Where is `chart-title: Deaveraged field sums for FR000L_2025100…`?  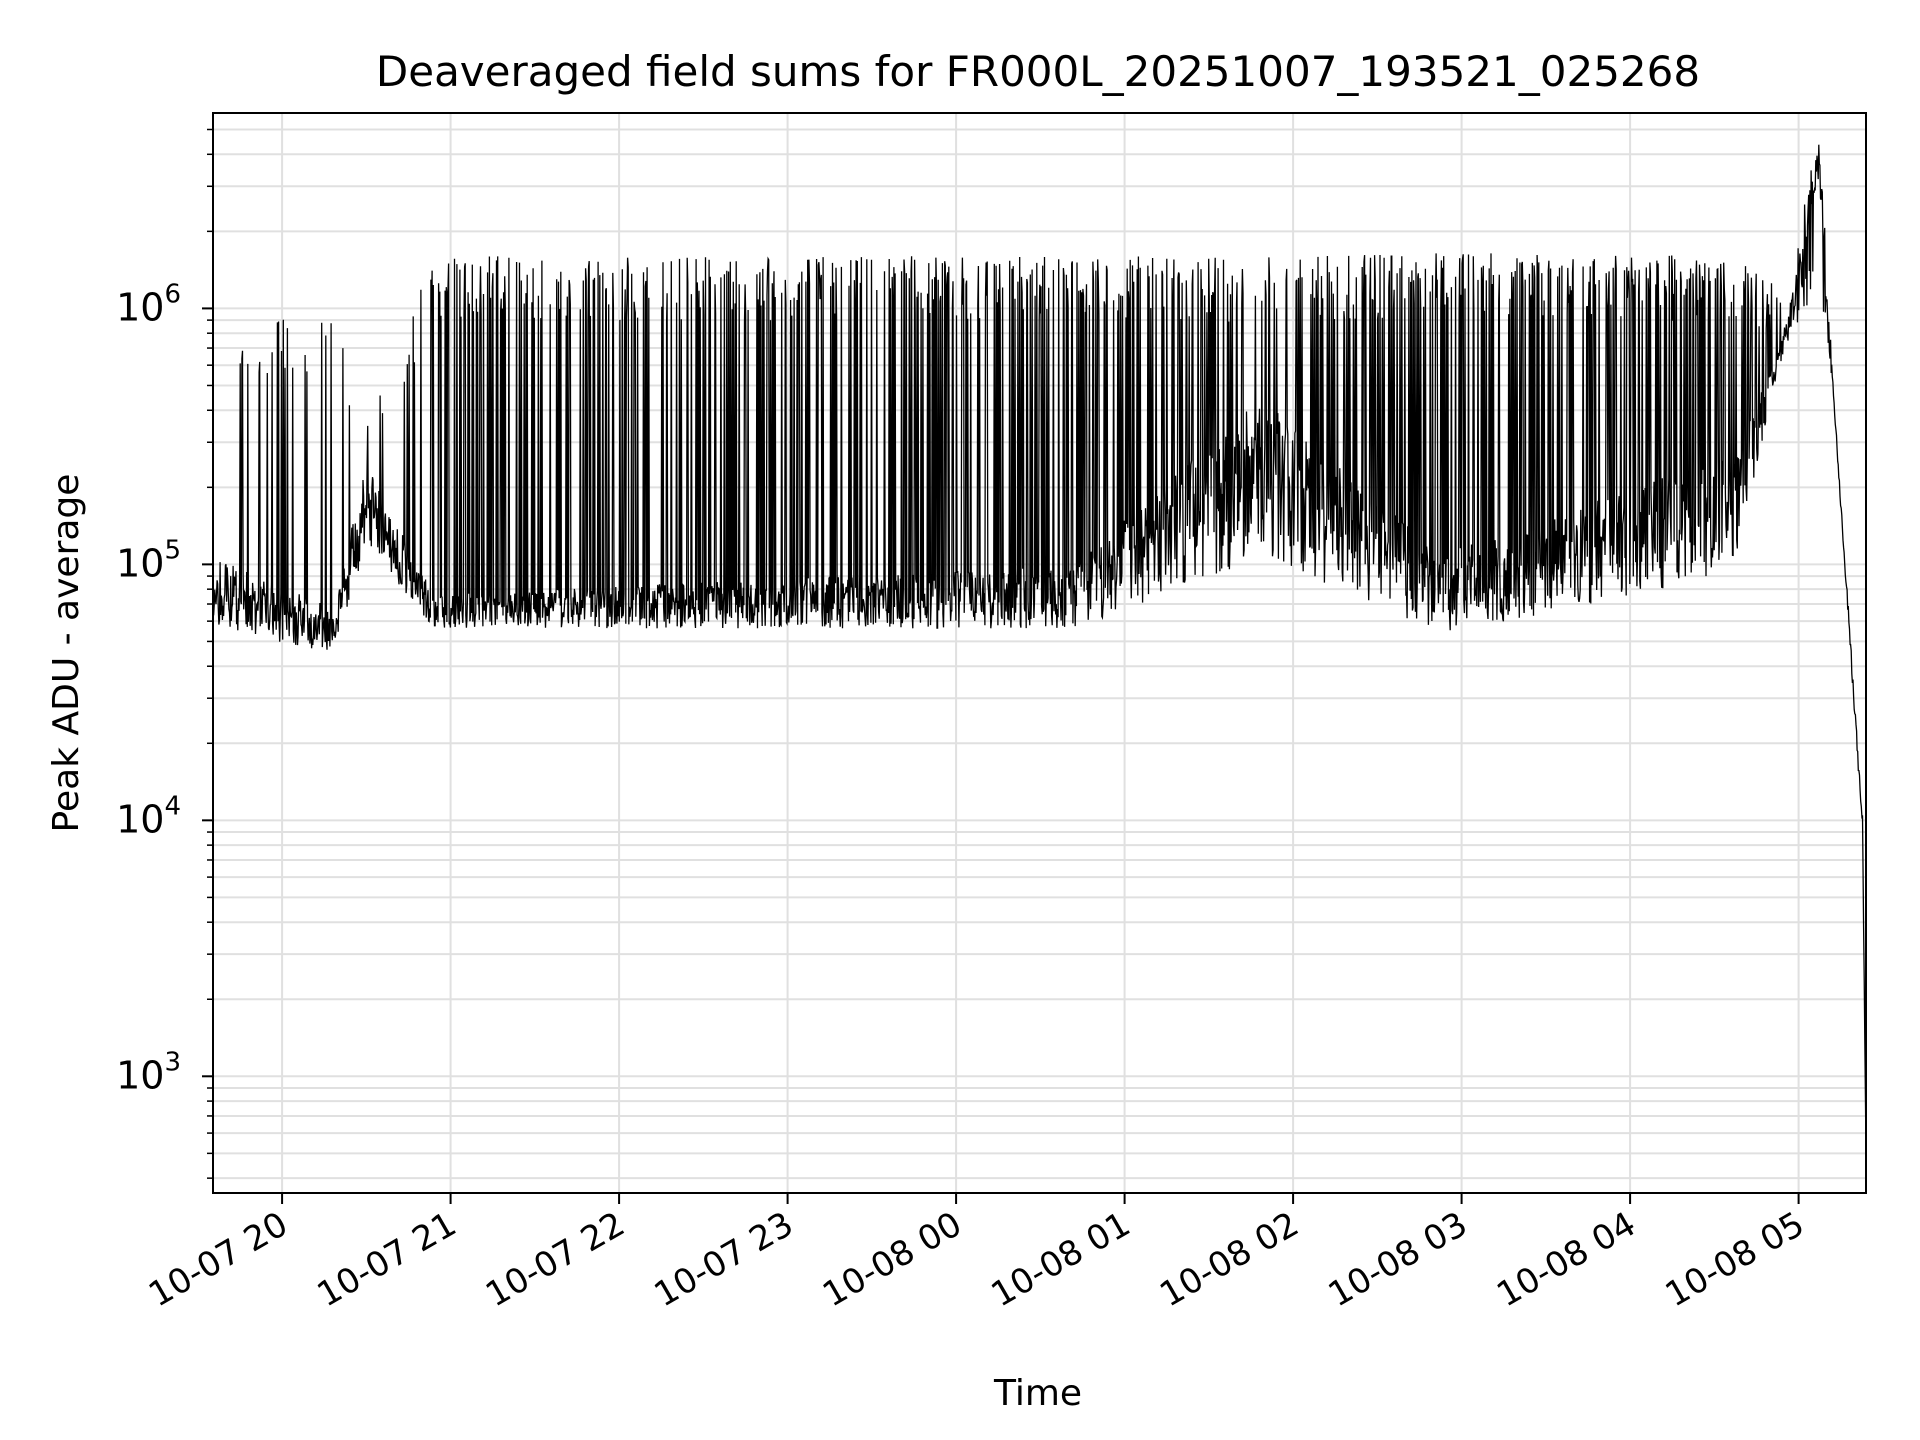
chart-title: Deaveraged field sums for FR000L_2025100… is located at coordinates (1038, 71).